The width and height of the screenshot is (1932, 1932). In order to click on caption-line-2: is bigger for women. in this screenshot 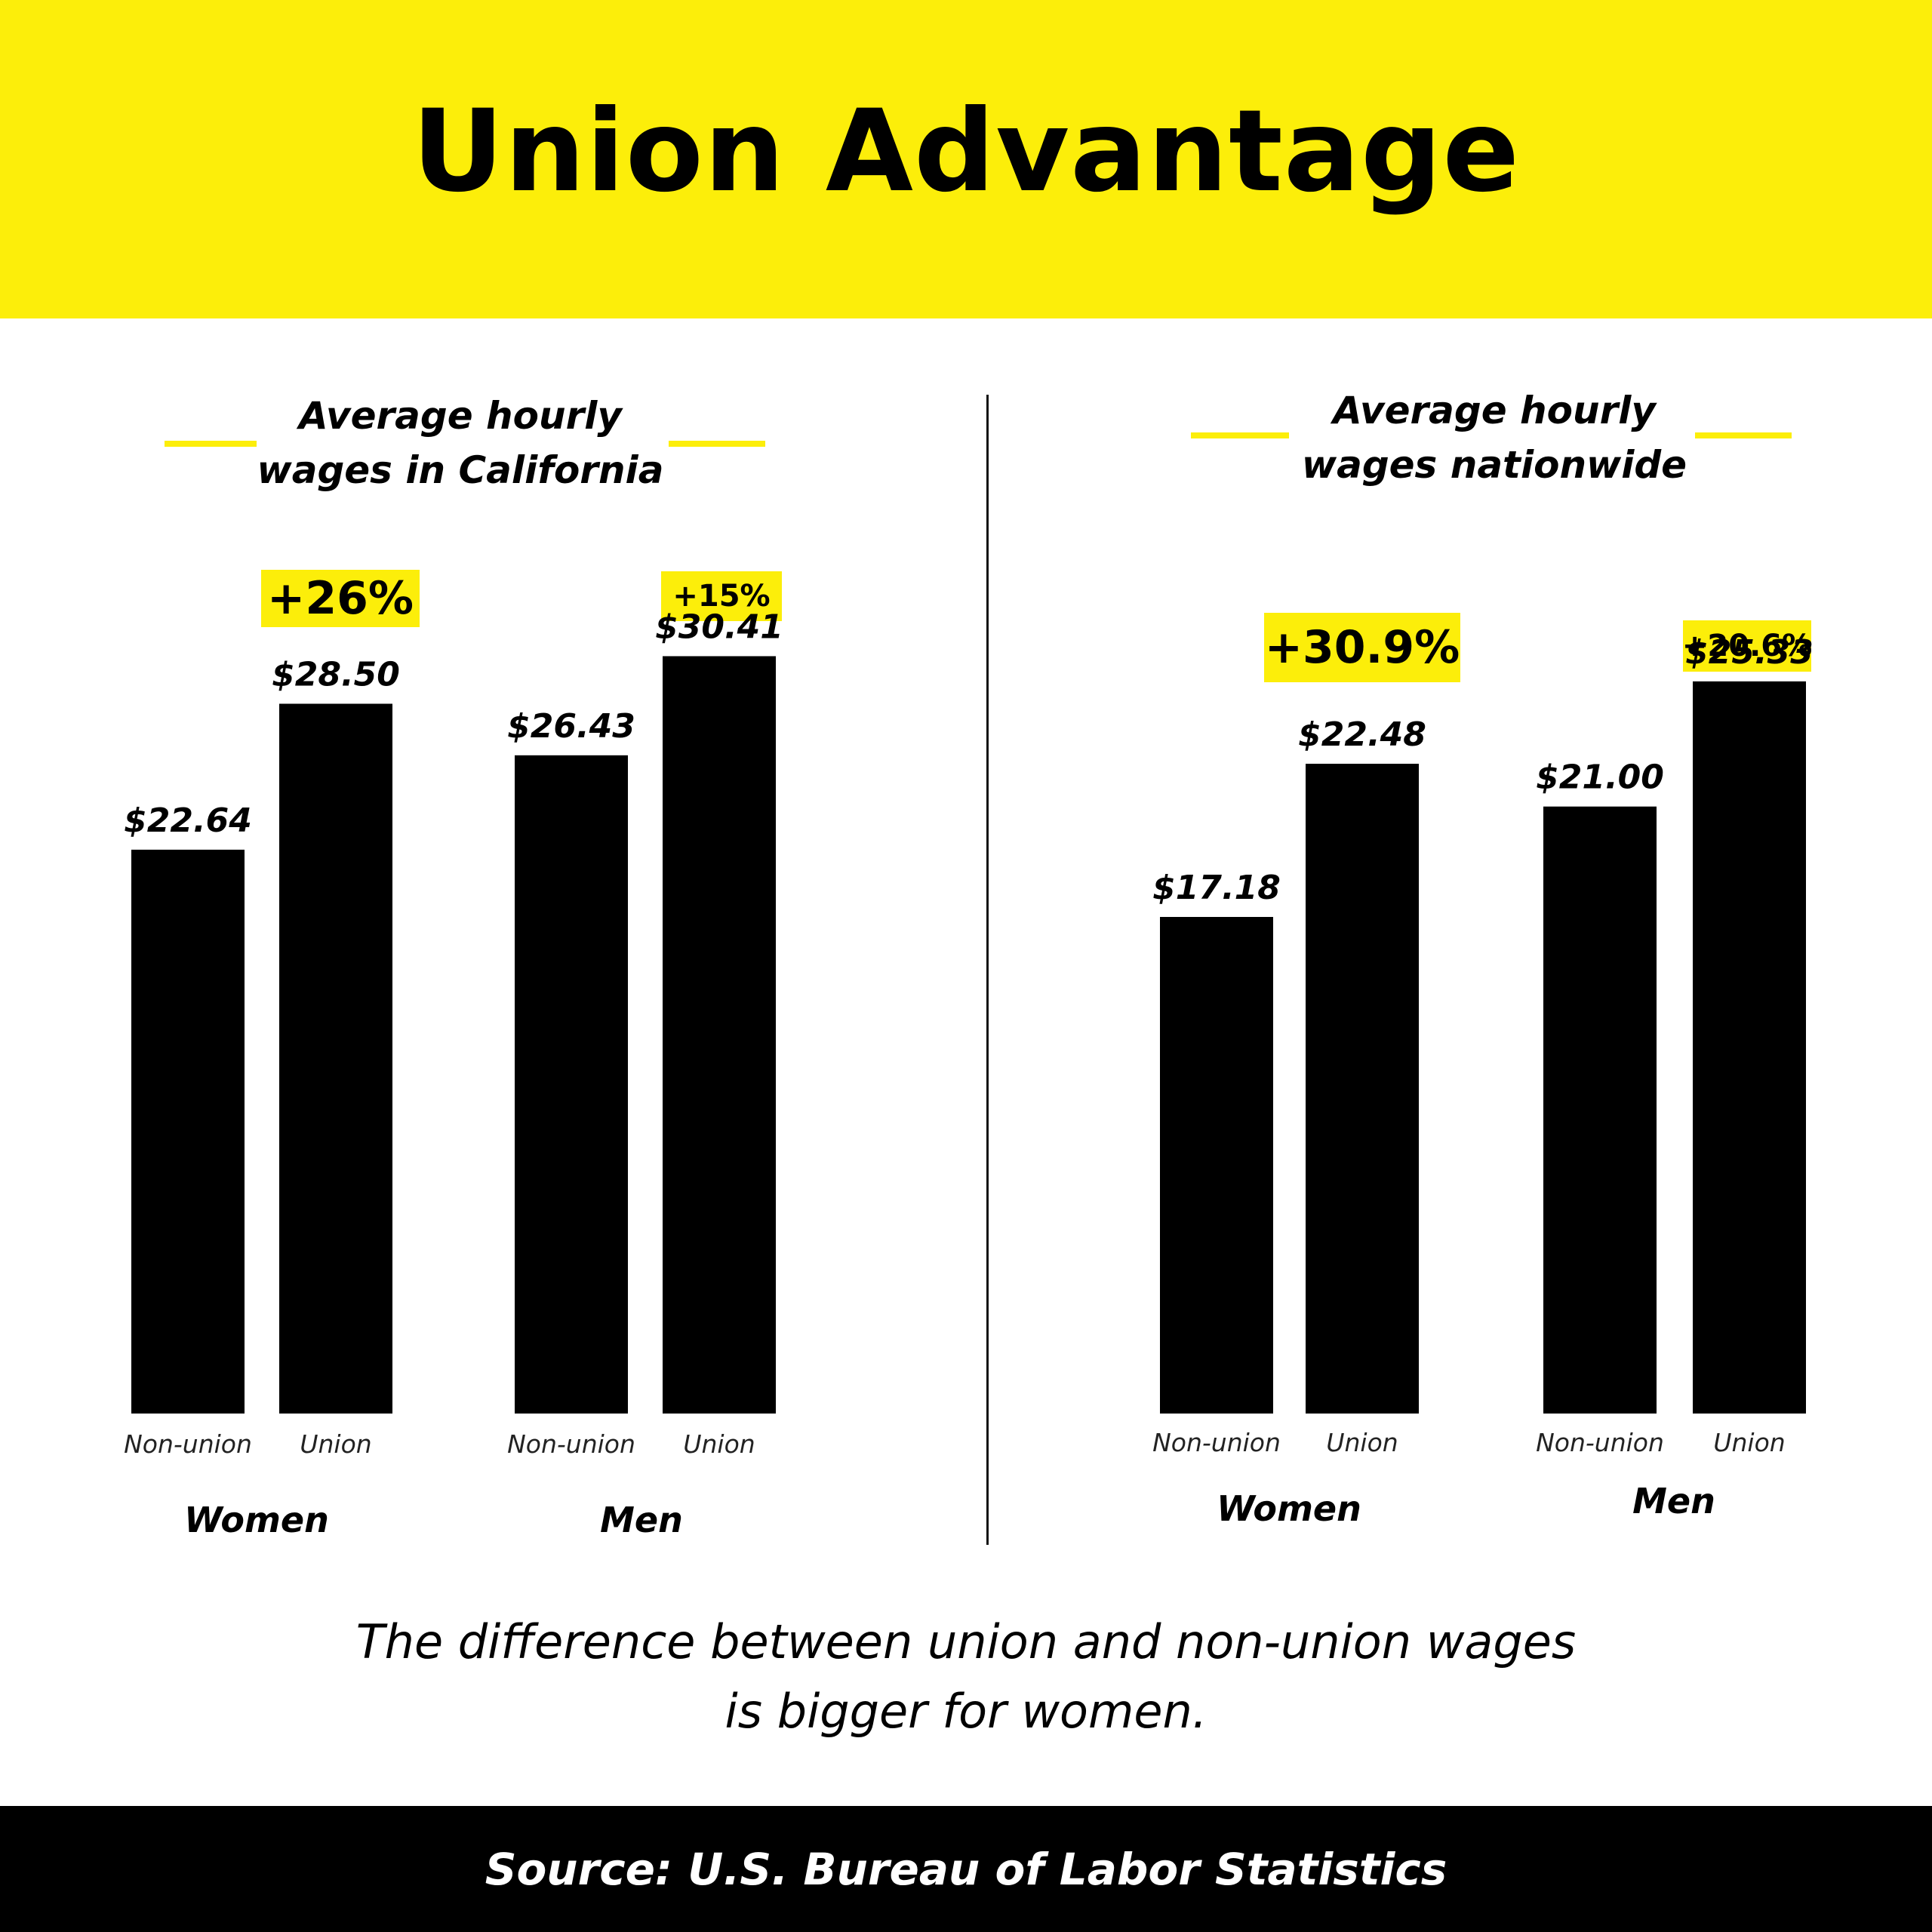, I will do `click(966, 1711)`.